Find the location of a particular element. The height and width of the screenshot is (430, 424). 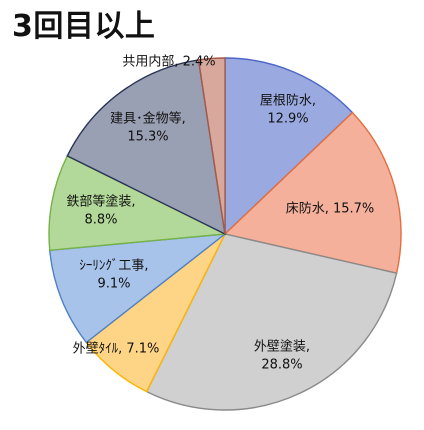

data-label-line: 15.3% is located at coordinates (147, 137).